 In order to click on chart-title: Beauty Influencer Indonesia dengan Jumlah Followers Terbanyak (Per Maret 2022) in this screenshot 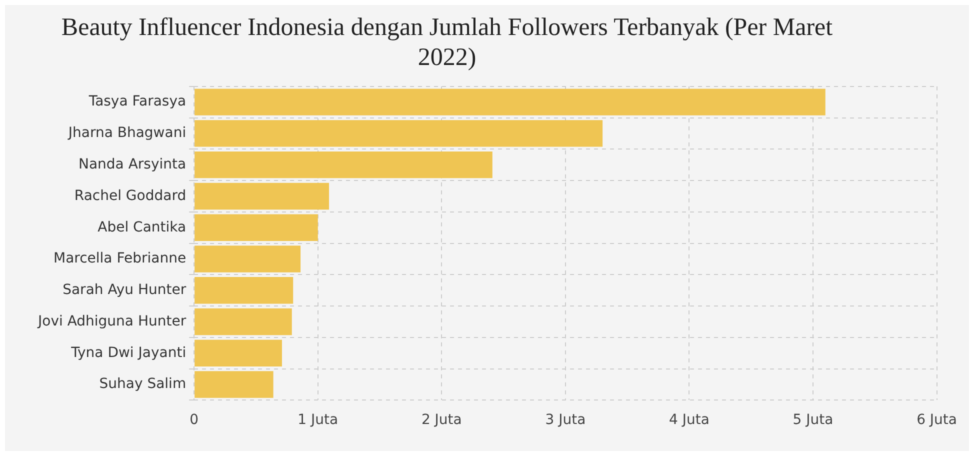, I will do `click(447, 43)`.